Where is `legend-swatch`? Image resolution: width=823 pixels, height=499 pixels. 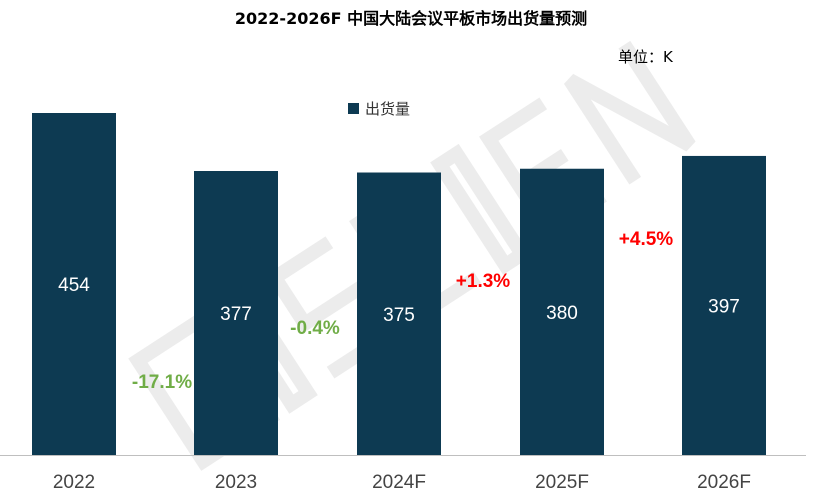 legend-swatch is located at coordinates (353, 108).